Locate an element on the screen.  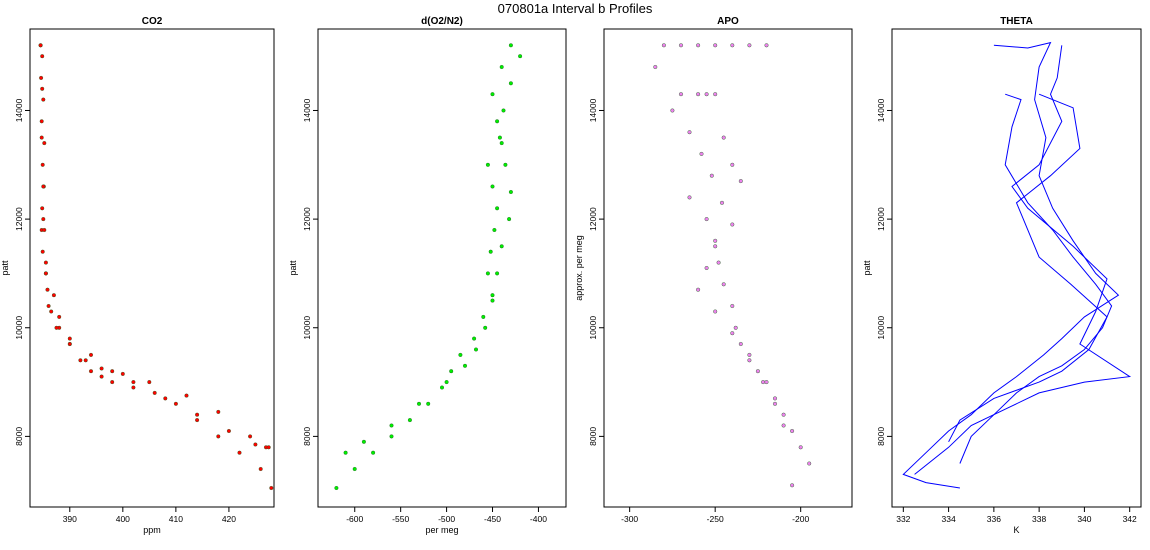
x-tick-label: -450 is located at coordinates (492, 519).